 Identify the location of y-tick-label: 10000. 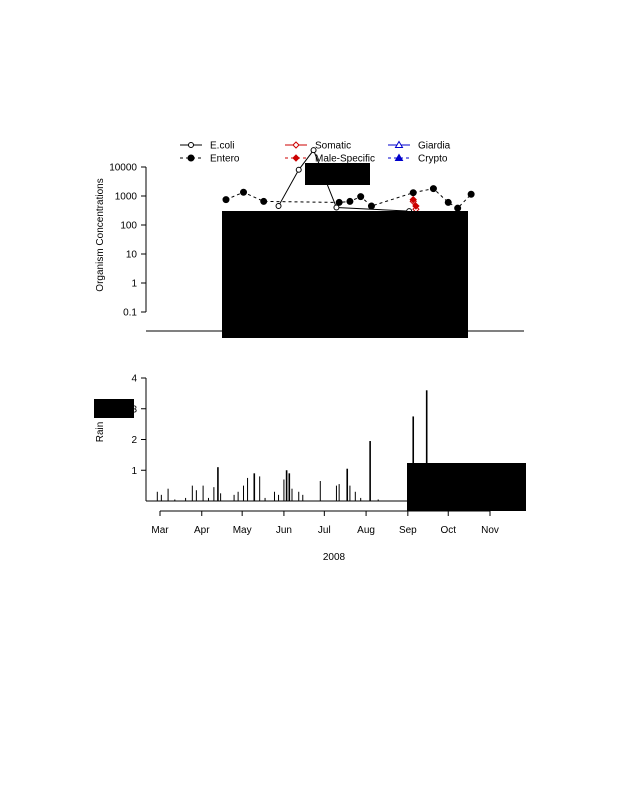
(123, 168).